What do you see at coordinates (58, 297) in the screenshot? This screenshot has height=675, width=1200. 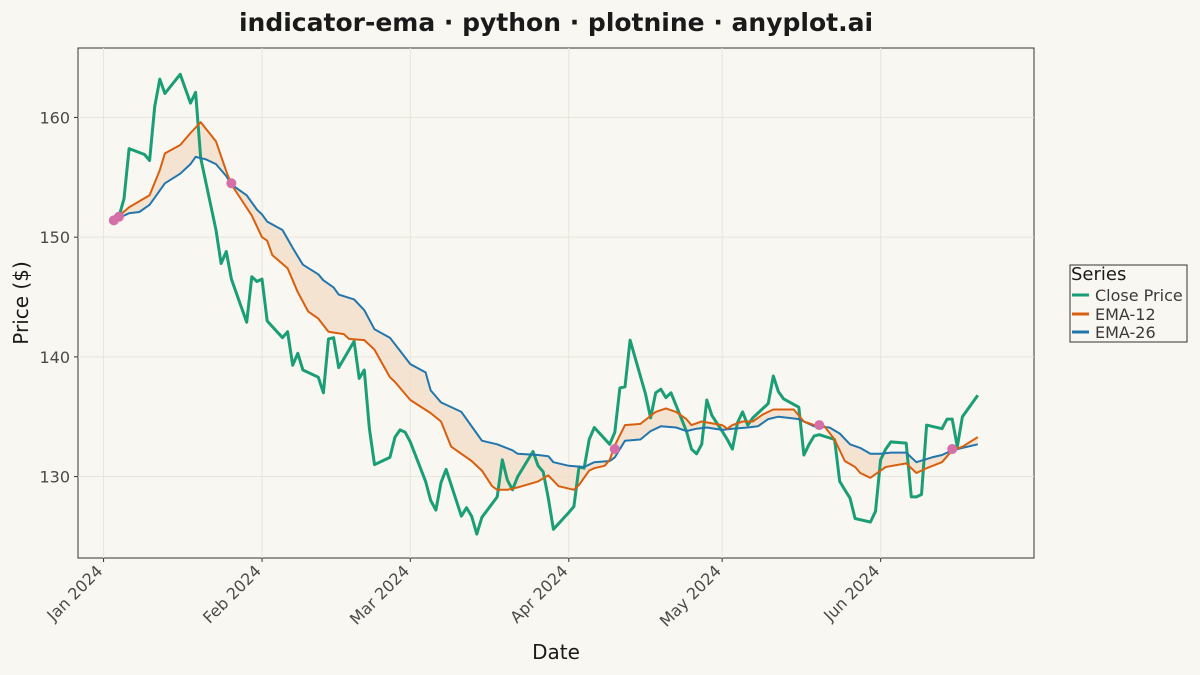 I see `y-axis-ticks: 130 140 150 160` at bounding box center [58, 297].